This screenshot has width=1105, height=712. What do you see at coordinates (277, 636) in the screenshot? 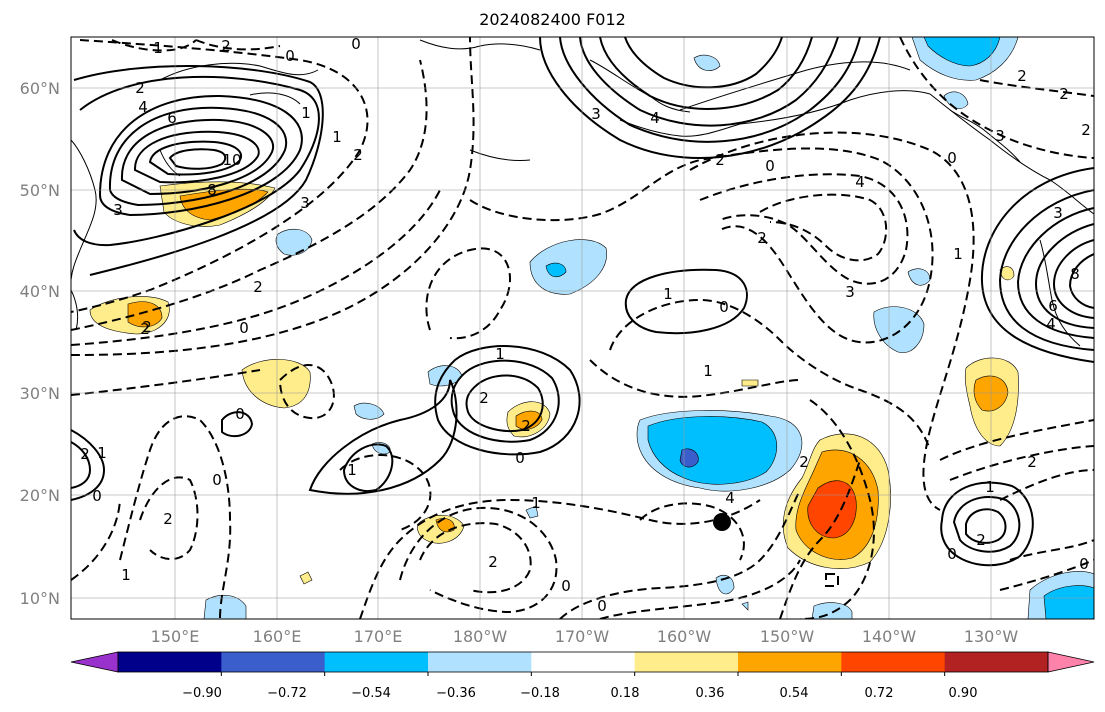
I see `lon-tick-label: 160°E` at bounding box center [277, 636].